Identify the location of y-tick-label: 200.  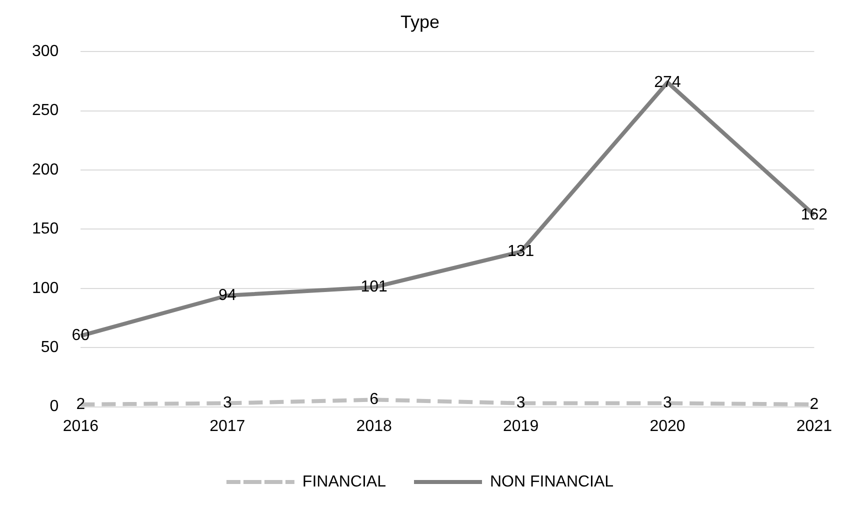
(45, 169).